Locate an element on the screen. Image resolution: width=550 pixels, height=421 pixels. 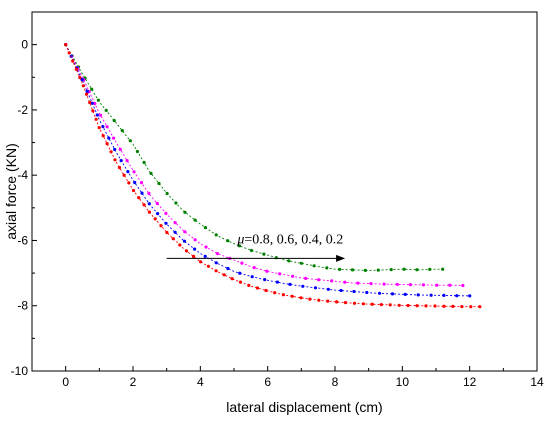
x-axis-title: lateral displacement (cm) is located at coordinates (304, 407).